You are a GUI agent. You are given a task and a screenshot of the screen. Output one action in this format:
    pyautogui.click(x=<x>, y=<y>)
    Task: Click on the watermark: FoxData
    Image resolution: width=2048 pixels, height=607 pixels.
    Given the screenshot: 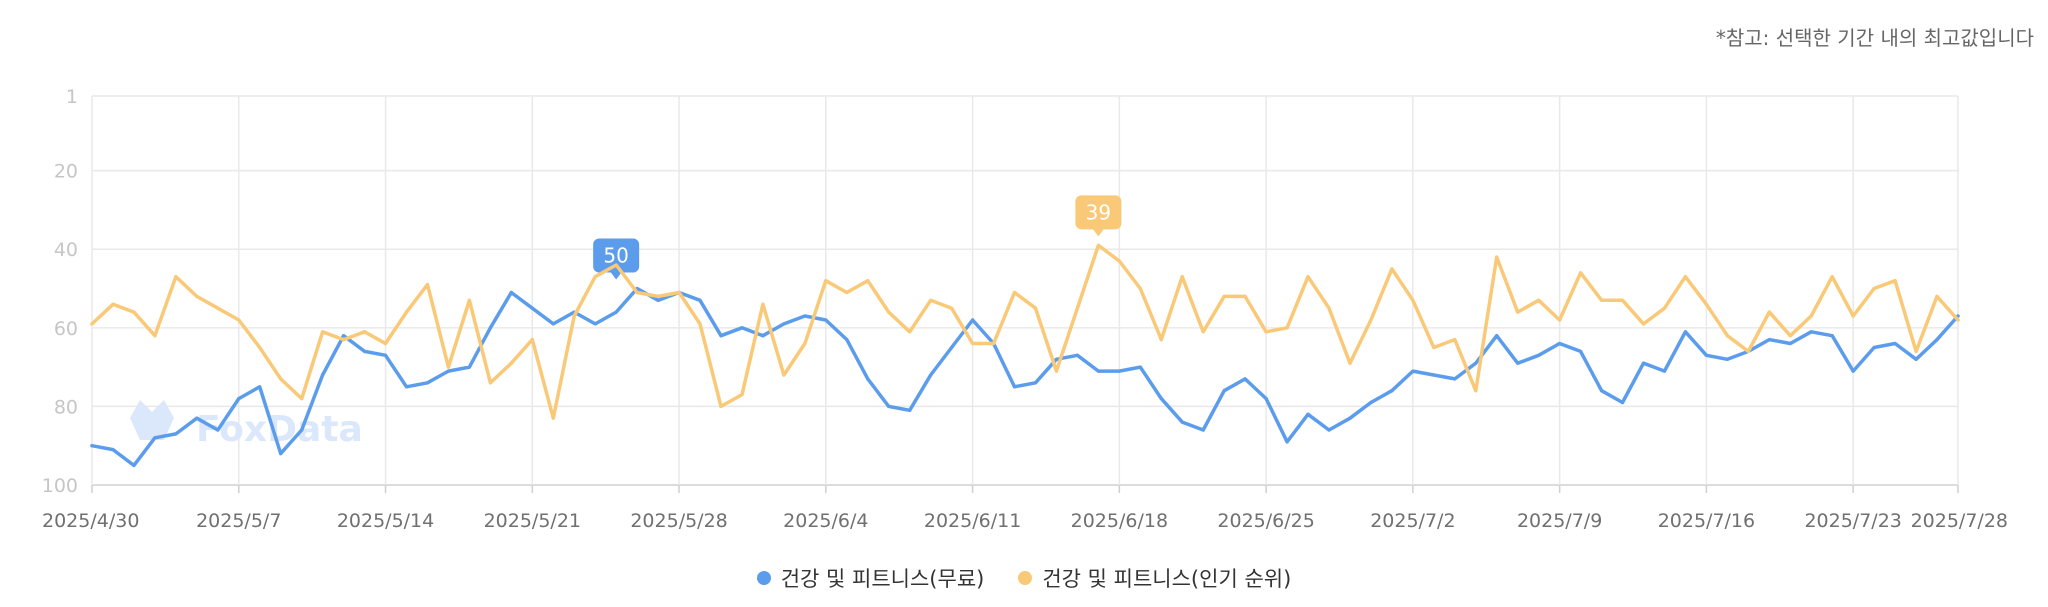 What is the action you would take?
    pyautogui.click(x=246, y=425)
    